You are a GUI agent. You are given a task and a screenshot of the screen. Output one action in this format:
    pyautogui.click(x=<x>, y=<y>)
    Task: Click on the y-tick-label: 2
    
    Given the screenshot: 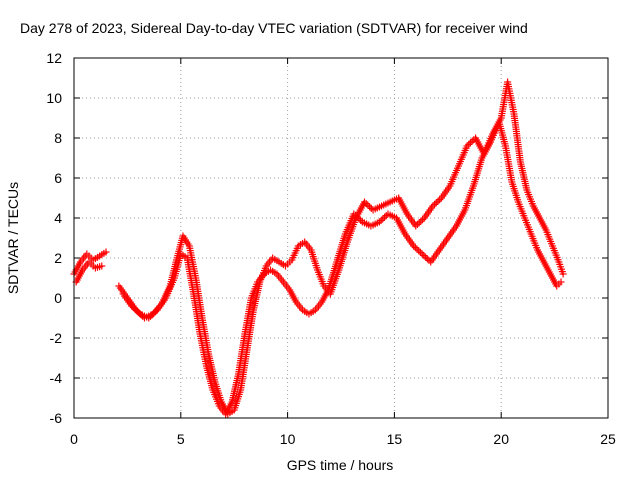 What is the action you would take?
    pyautogui.click(x=58, y=258)
    